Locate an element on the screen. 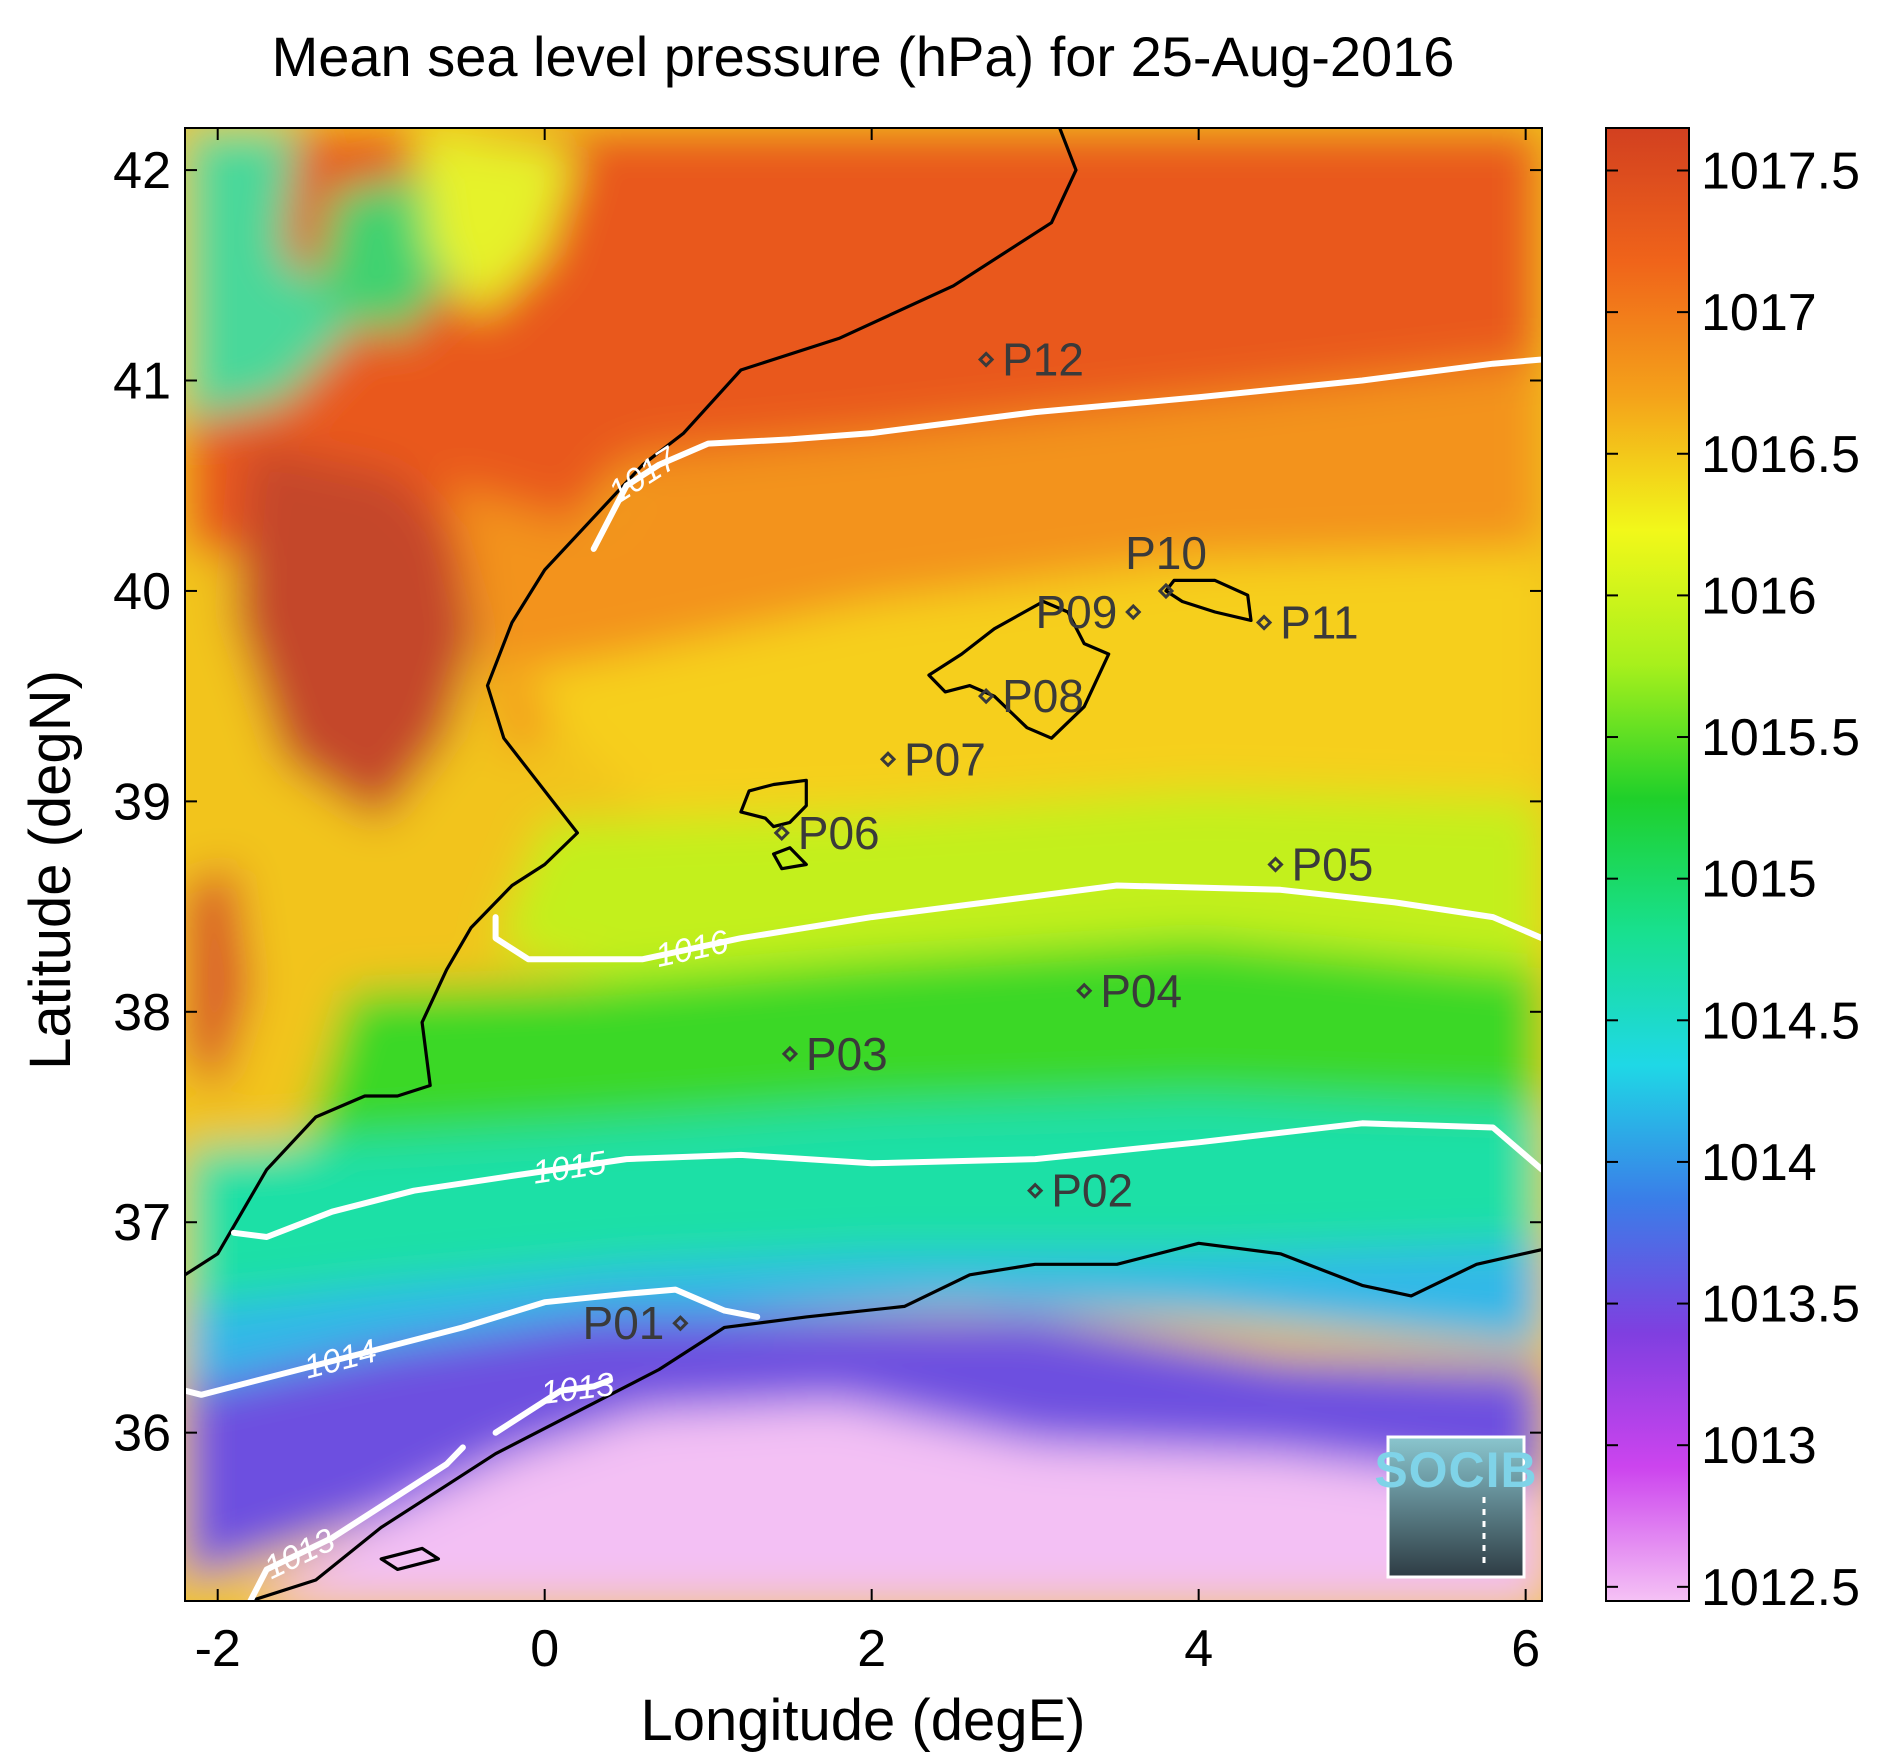 This screenshot has width=1904, height=1758. station-marker-p05 is located at coordinates (1275, 864).